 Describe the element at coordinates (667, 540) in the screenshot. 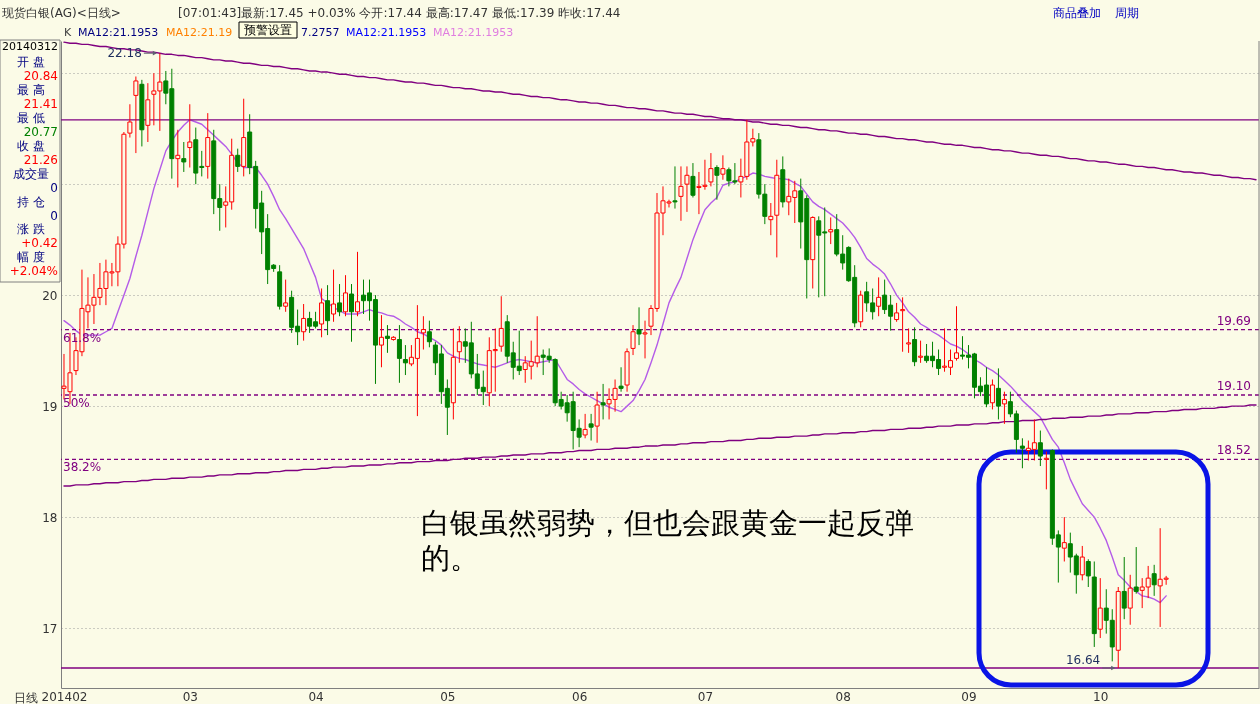

I see `annotation: 白银虽然弱势，但也会跟黄金一起反弹的。` at that location.